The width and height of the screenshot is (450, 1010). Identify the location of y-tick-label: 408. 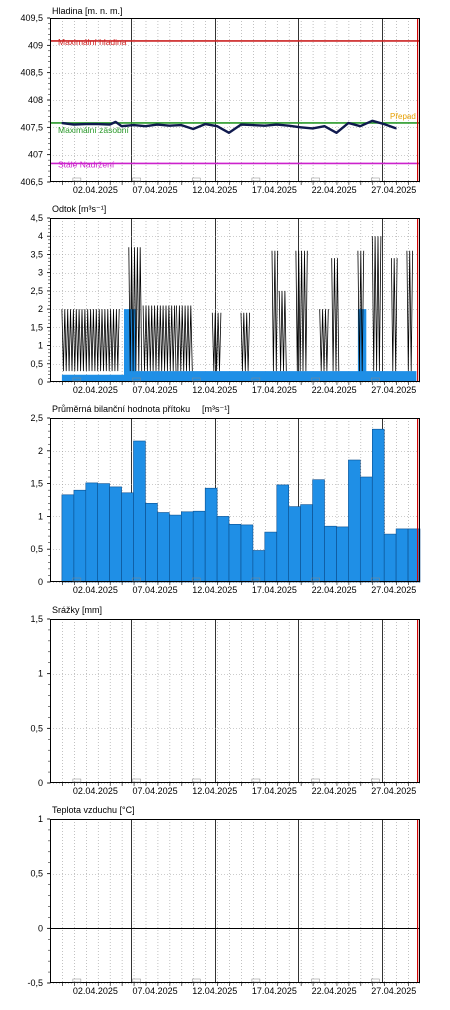
(35, 100).